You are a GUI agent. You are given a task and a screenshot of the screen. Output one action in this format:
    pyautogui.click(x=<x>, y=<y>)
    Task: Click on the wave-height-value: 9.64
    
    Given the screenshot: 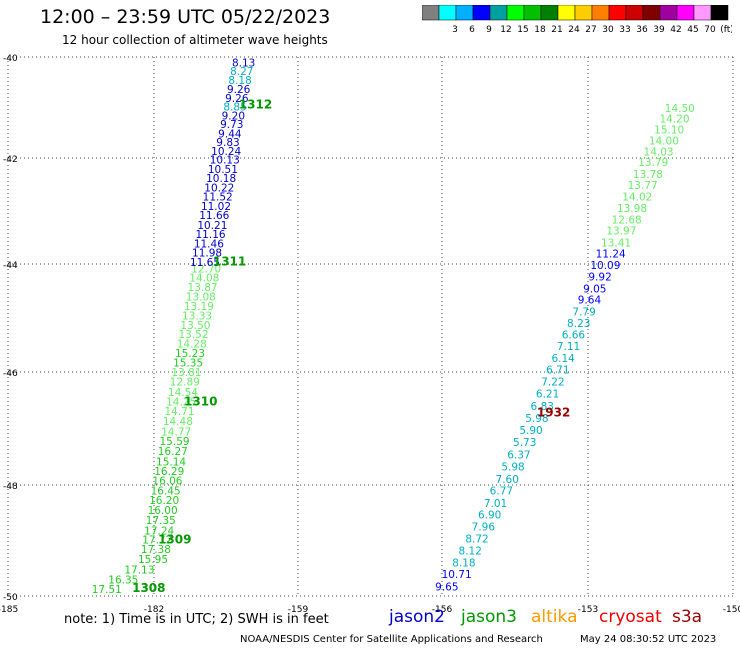 What is the action you would take?
    pyautogui.click(x=590, y=301)
    